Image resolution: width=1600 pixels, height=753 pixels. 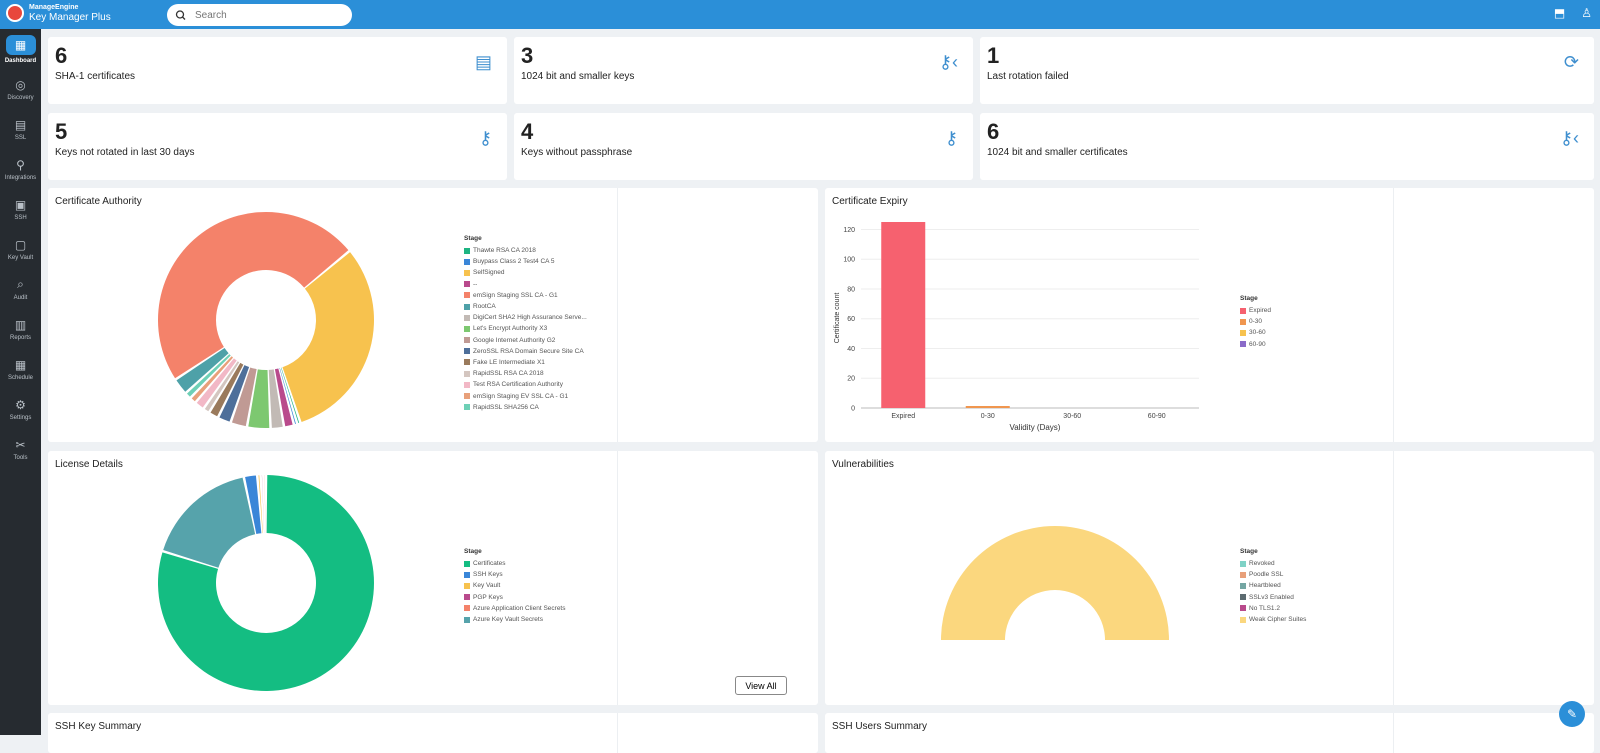 I want to click on legend-item: 0-30, so click(x=1255, y=321).